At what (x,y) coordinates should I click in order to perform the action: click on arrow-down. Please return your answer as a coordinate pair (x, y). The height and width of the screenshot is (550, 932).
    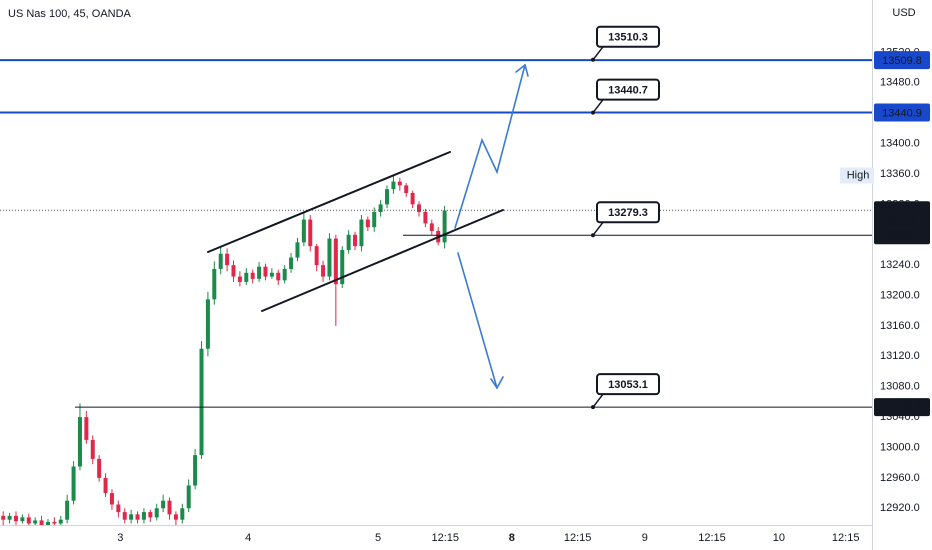
    Looking at the image, I should click on (477, 320).